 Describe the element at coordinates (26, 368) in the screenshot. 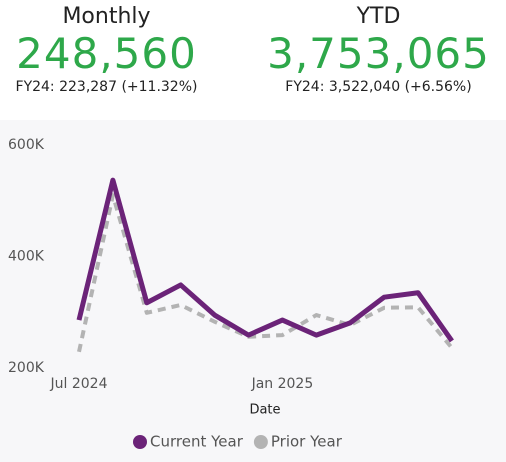

I see `y-tick-label: 200K` at that location.